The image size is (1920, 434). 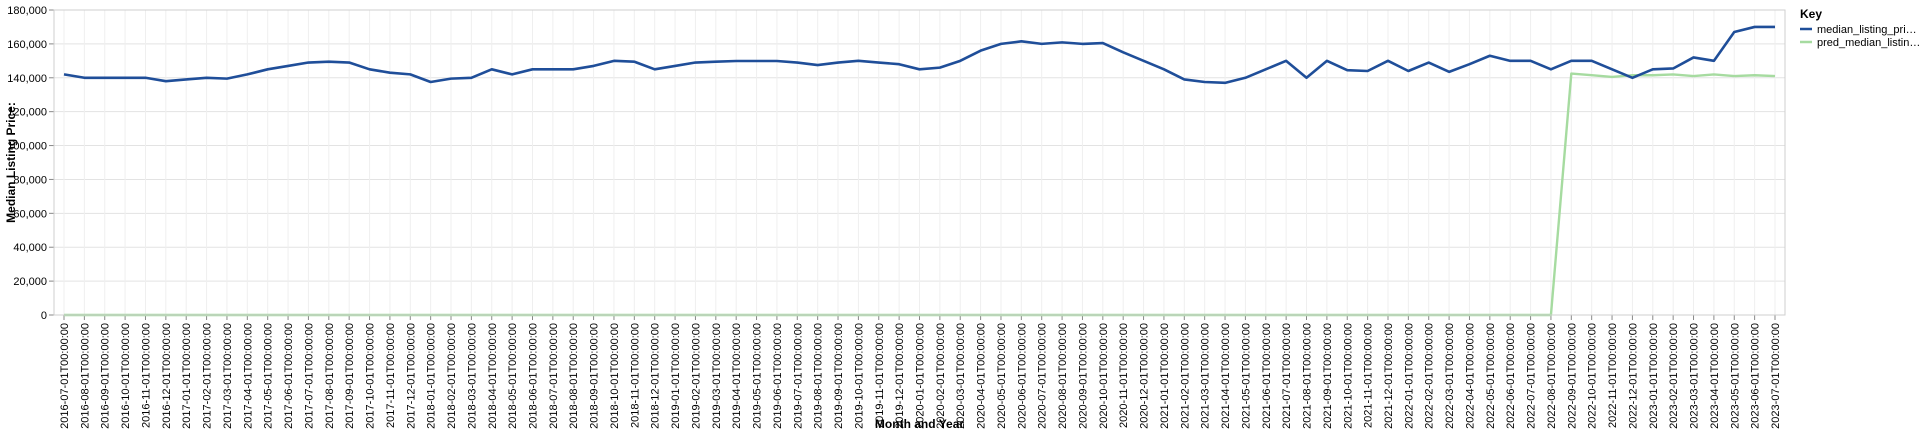 What do you see at coordinates (1633, 376) in the screenshot?
I see `x-tick-label: 2022-12-01T00:00:00` at bounding box center [1633, 376].